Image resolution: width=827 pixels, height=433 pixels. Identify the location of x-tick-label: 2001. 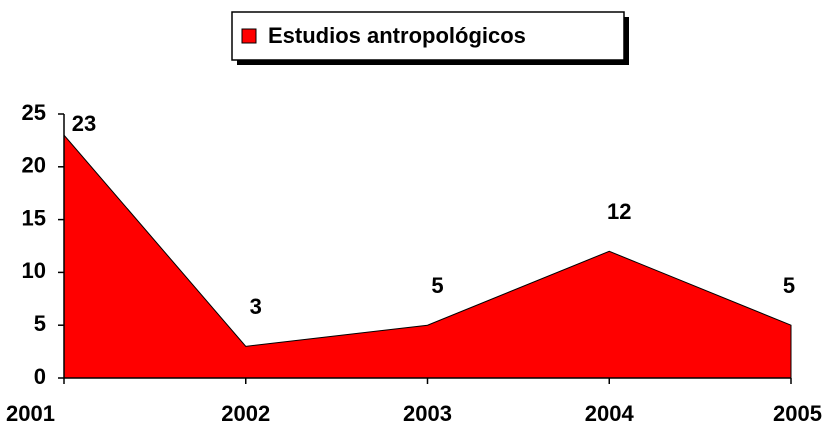
(30, 413).